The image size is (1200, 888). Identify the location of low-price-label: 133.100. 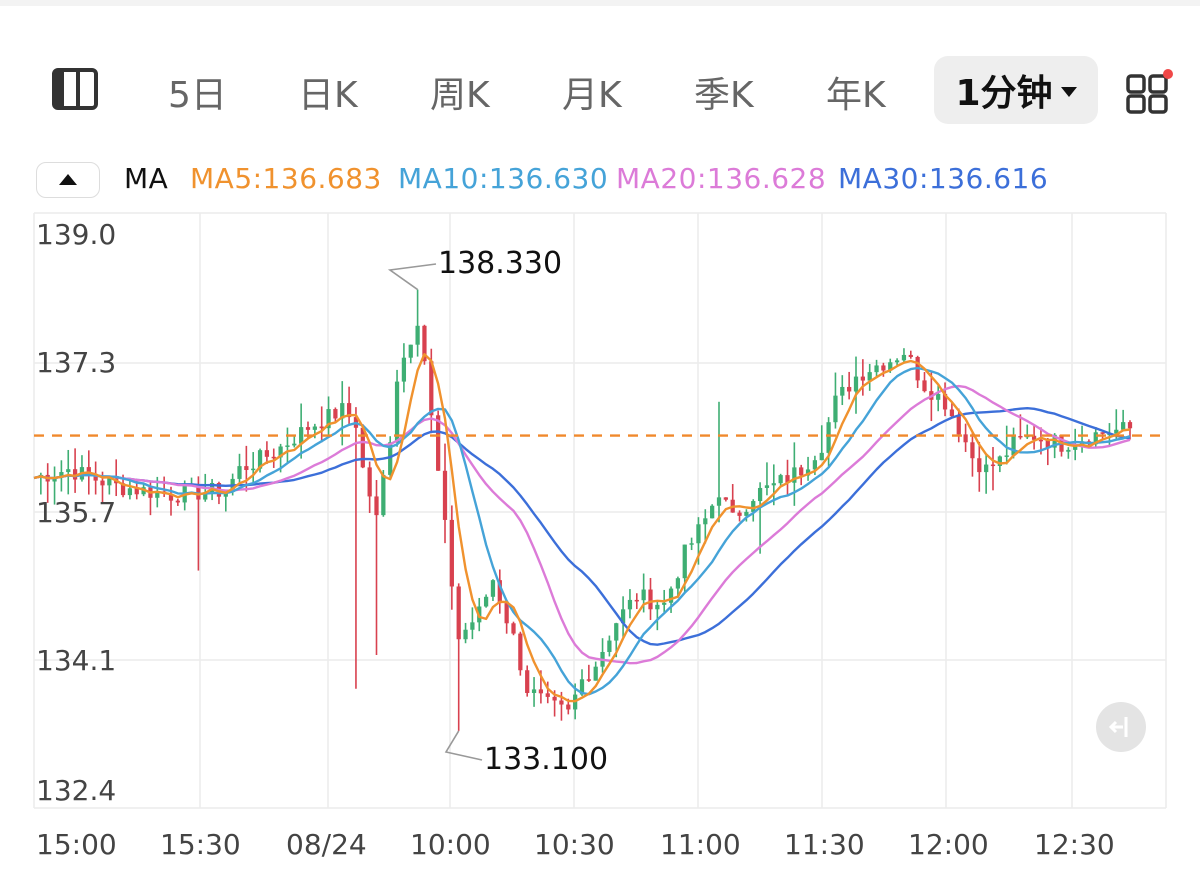
(546, 759).